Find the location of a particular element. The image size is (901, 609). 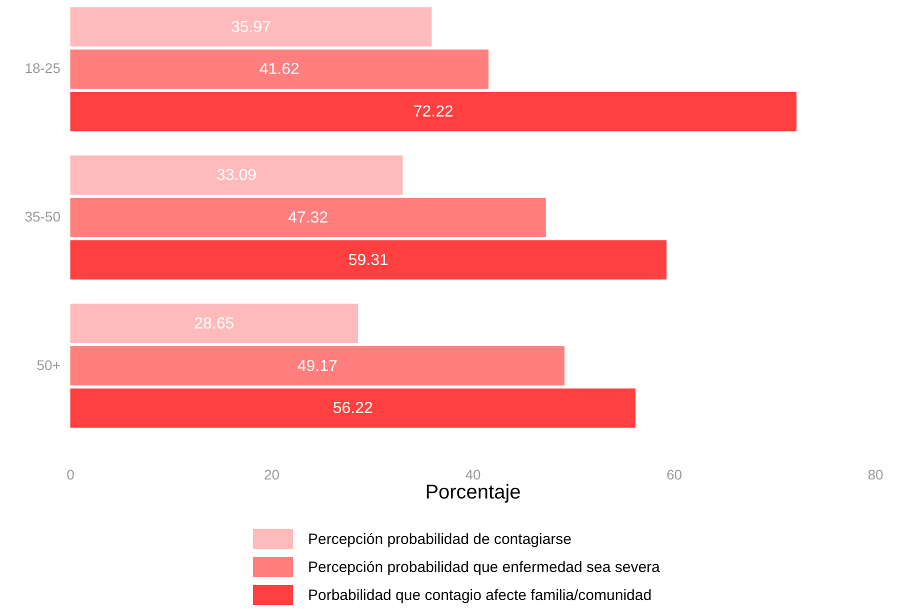

data-label: 28.65 is located at coordinates (214, 323).